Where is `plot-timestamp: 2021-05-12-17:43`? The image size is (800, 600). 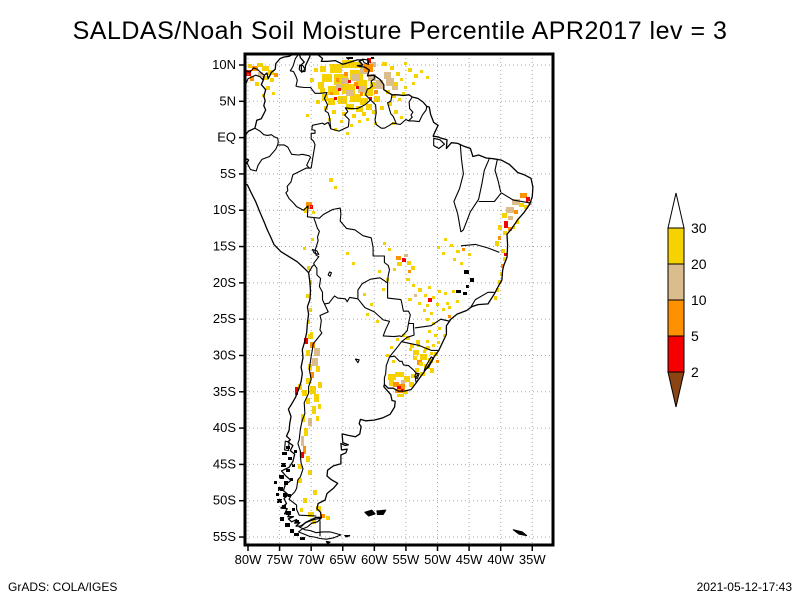
plot-timestamp: 2021-05-12-17:43 is located at coordinates (744, 587).